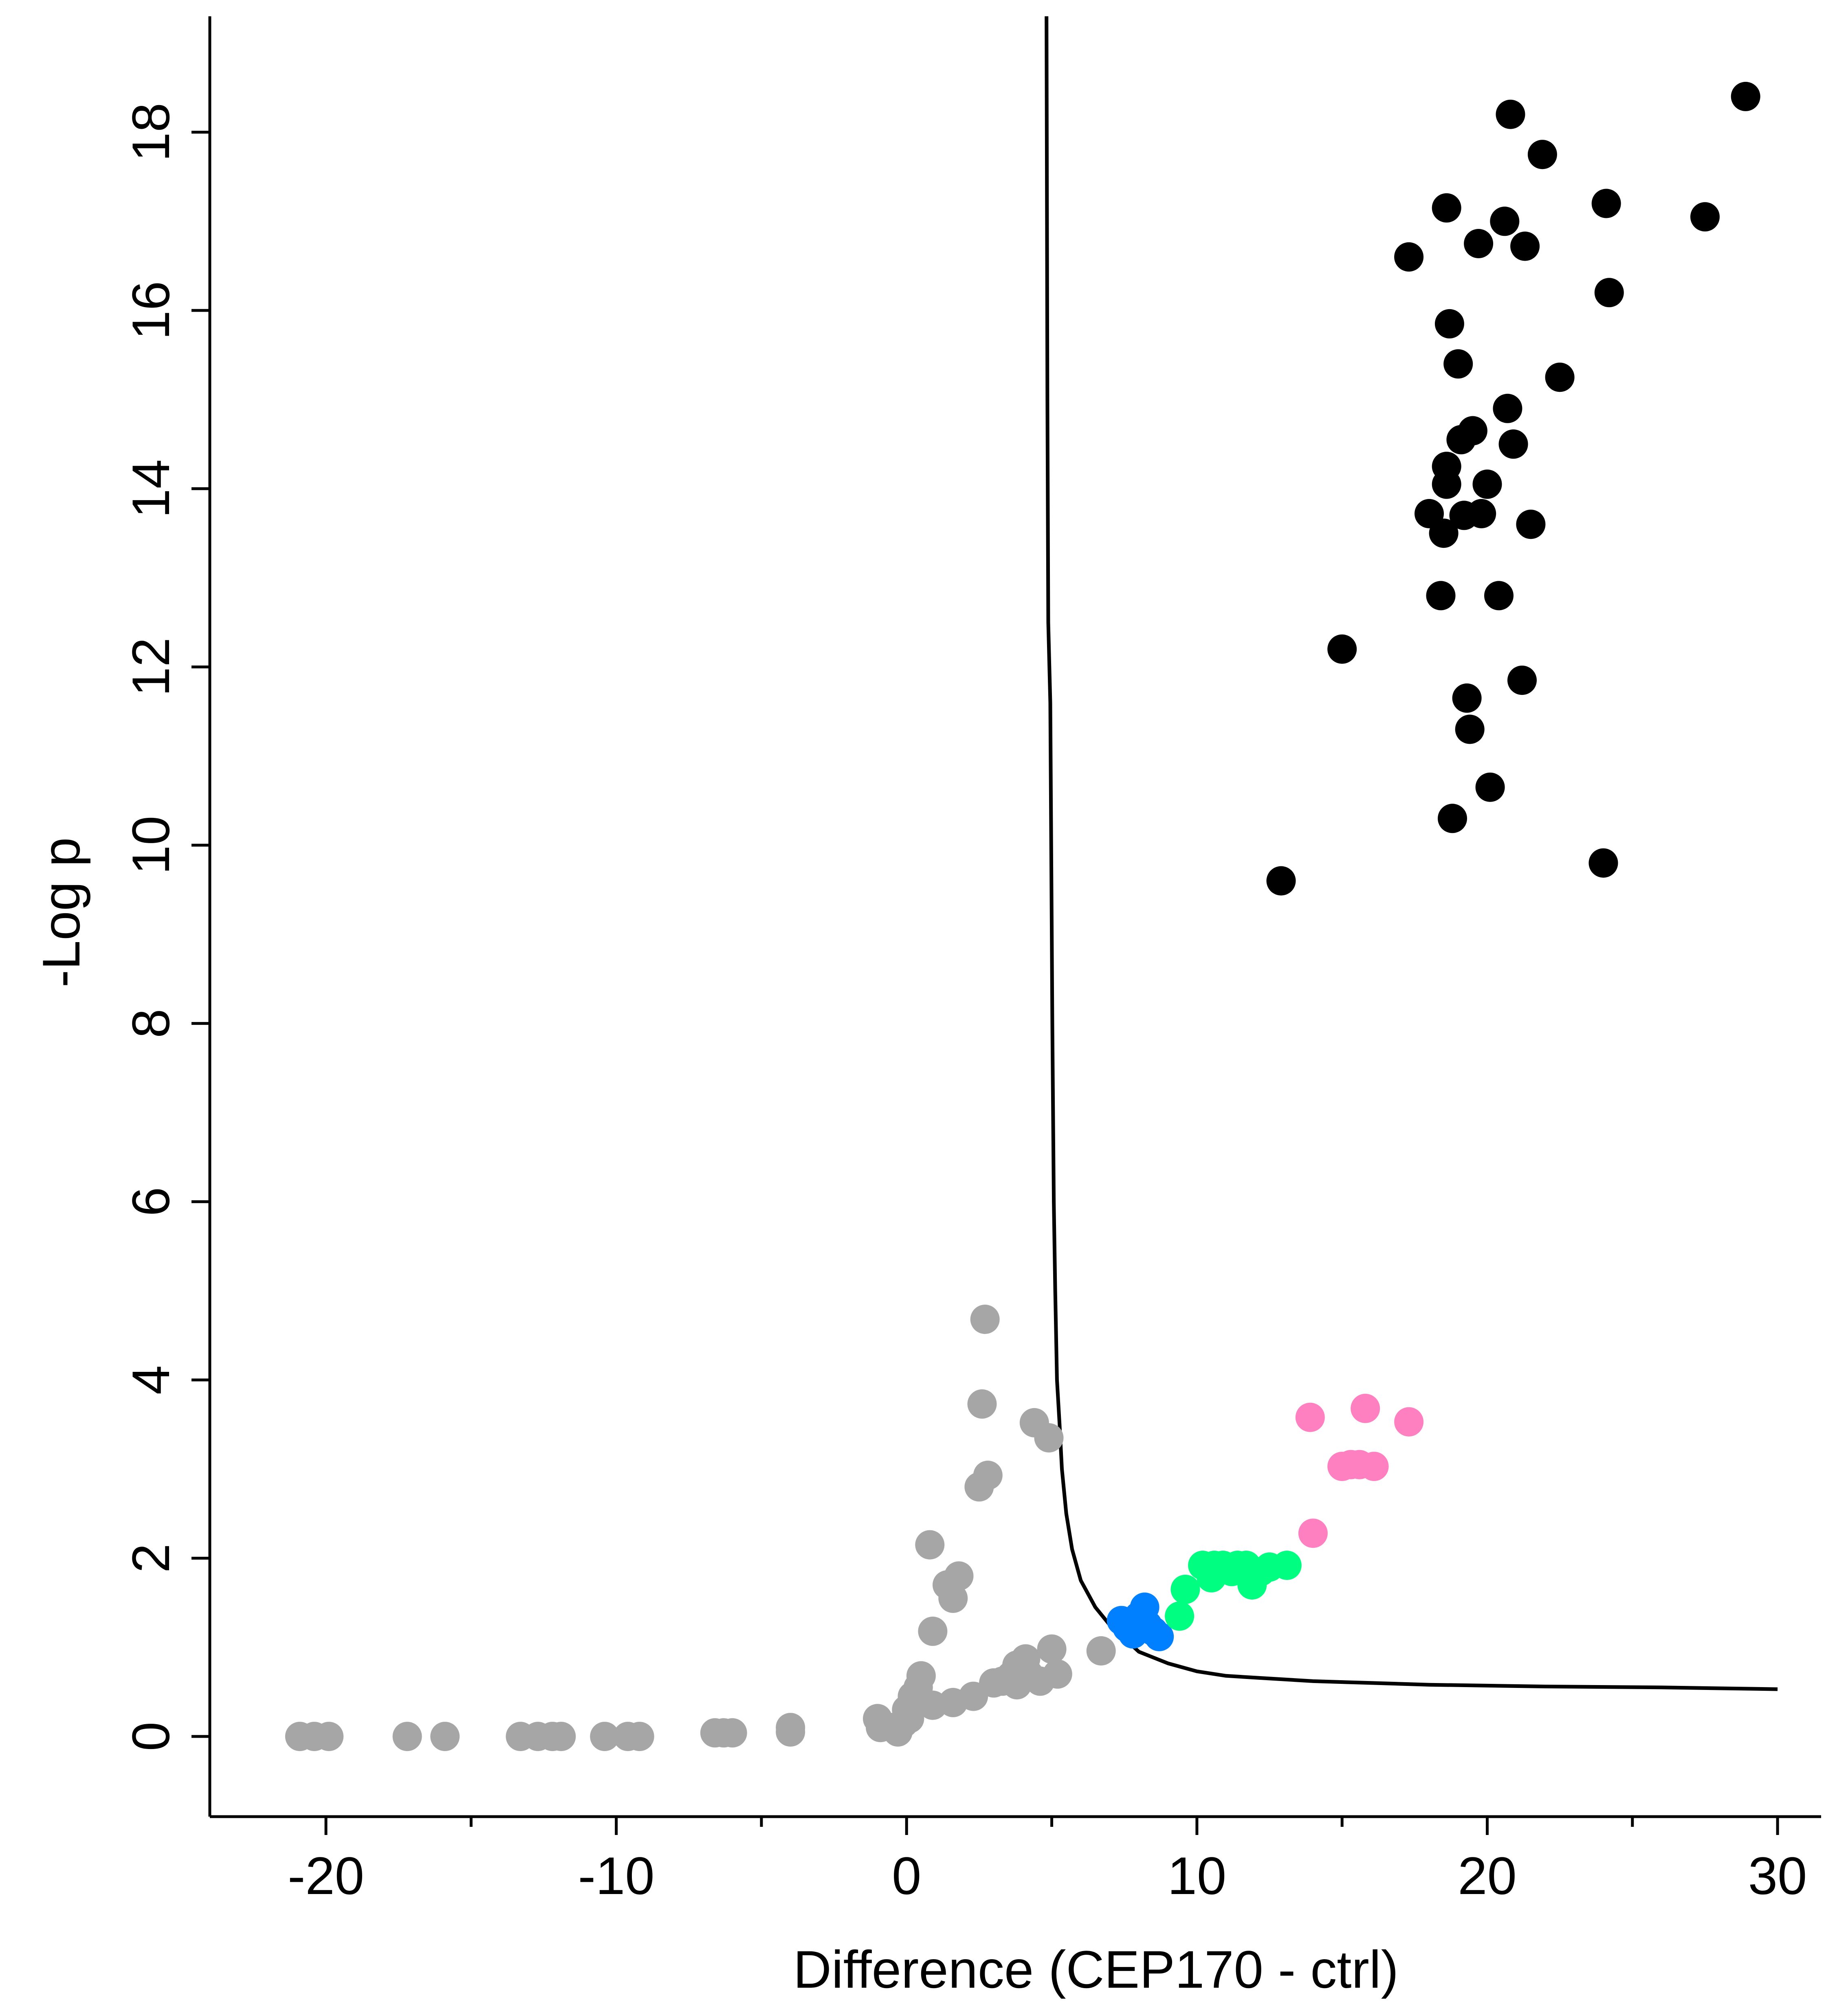 The image size is (1848, 2015). I want to click on x-tick-label: -20, so click(326, 1875).